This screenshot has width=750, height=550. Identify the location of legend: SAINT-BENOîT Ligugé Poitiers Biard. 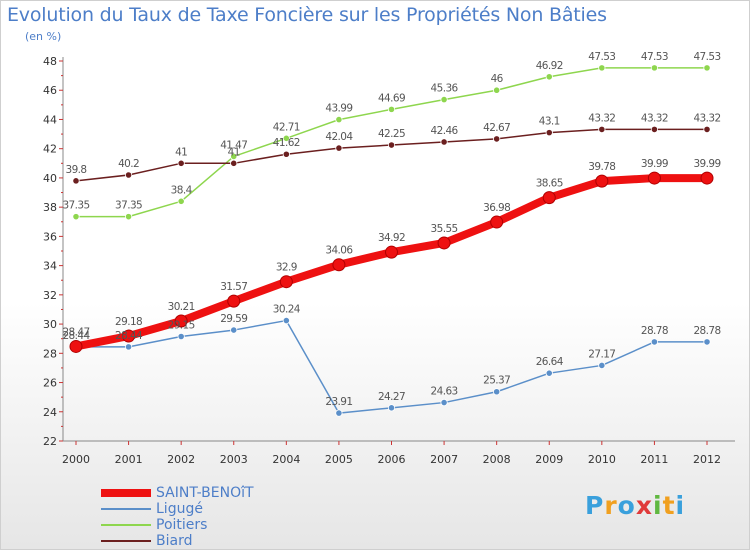
(177, 517).